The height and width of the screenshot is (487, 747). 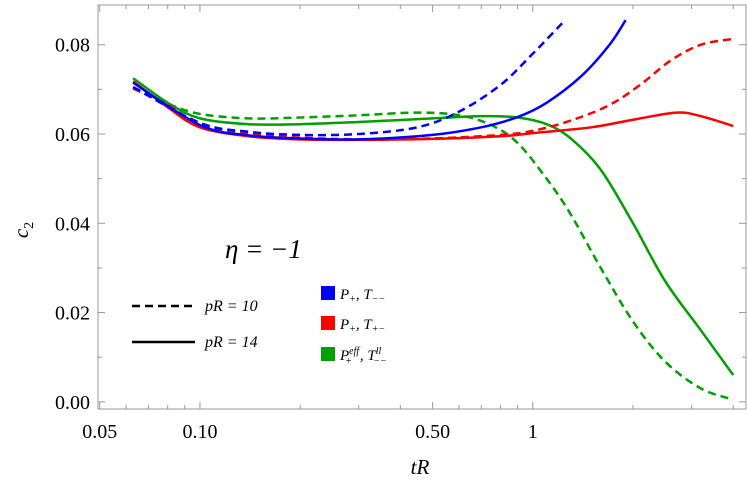 What do you see at coordinates (362, 326) in the screenshot?
I see `legend-red-label: P+, T+−` at bounding box center [362, 326].